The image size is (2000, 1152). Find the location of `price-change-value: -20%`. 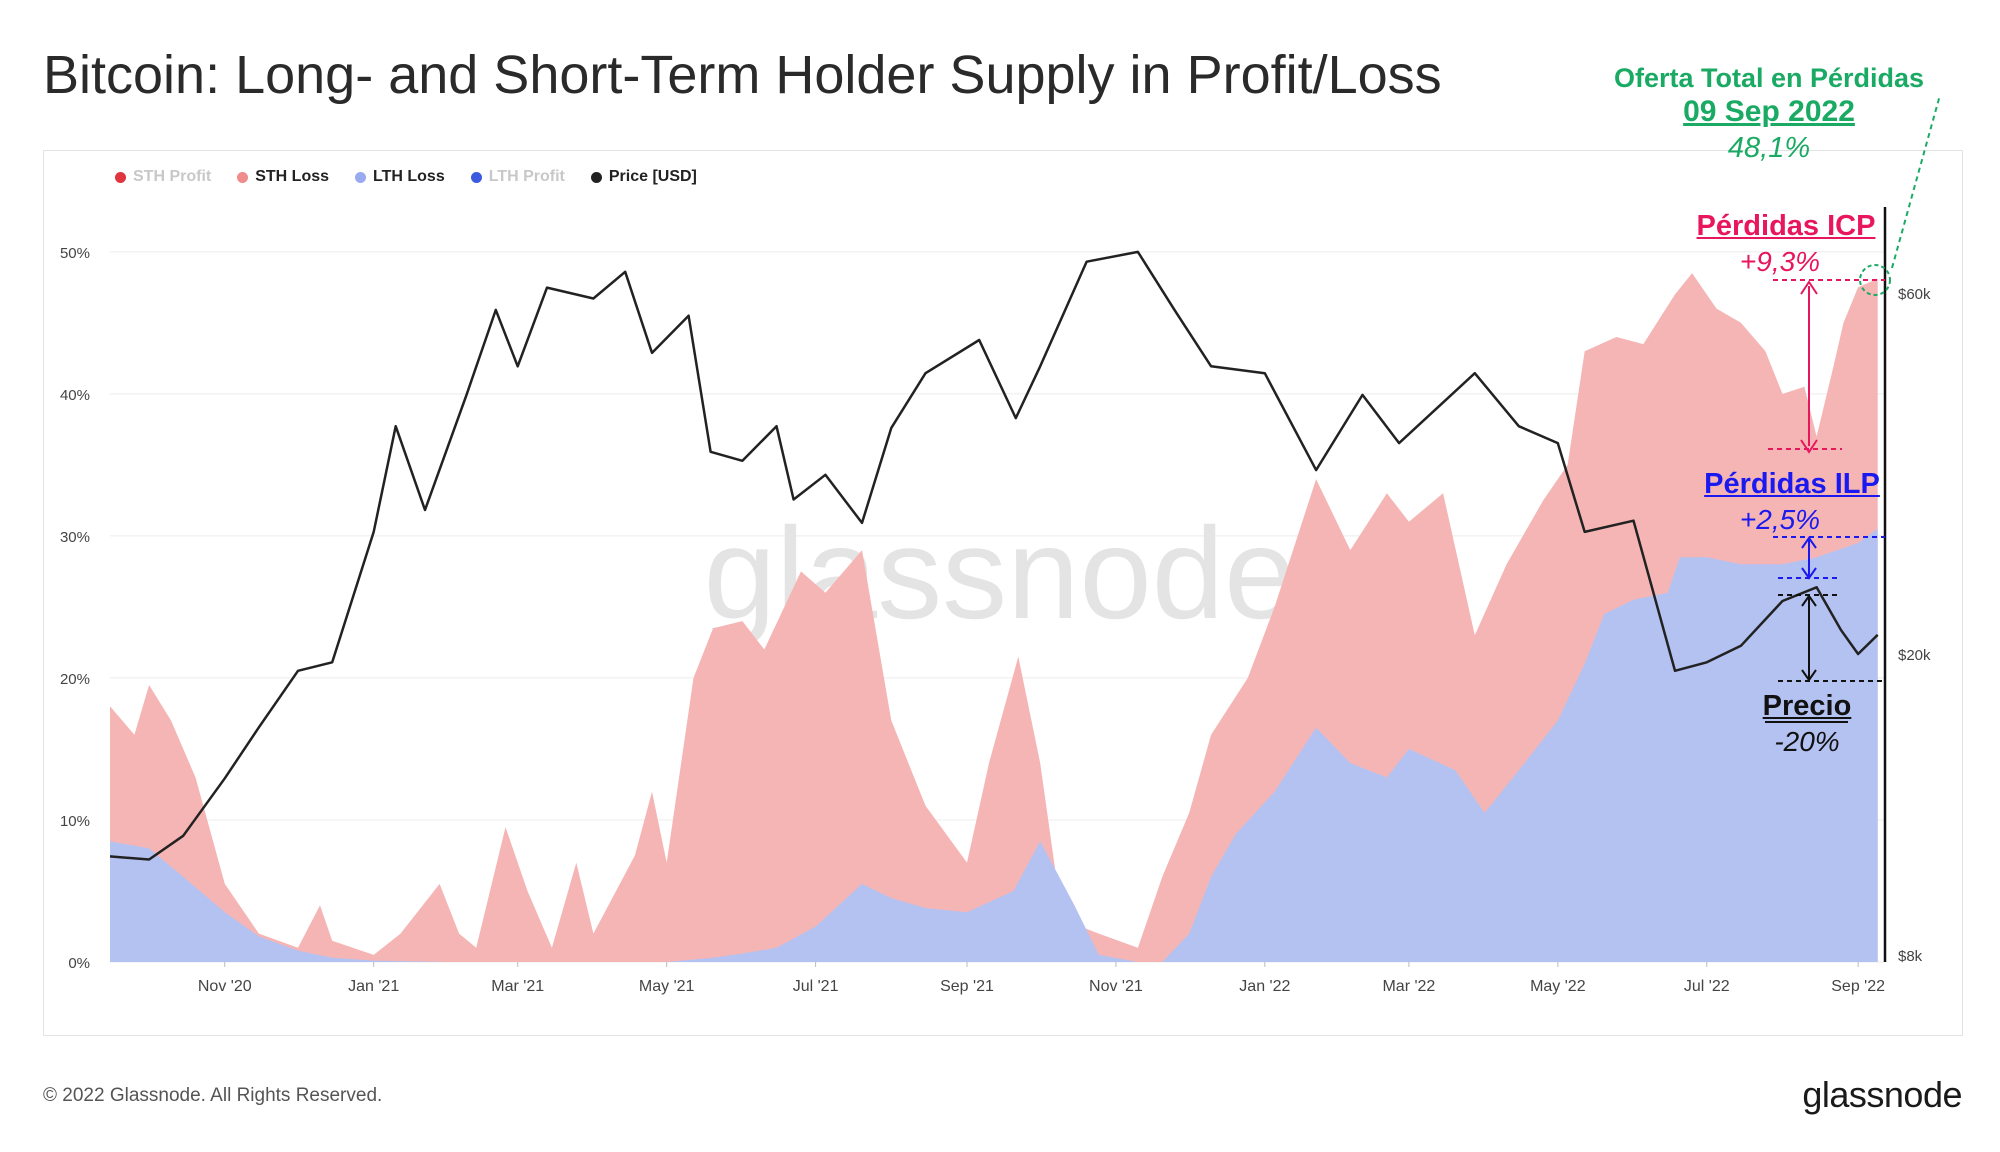

price-change-value: -20% is located at coordinates (1807, 741).